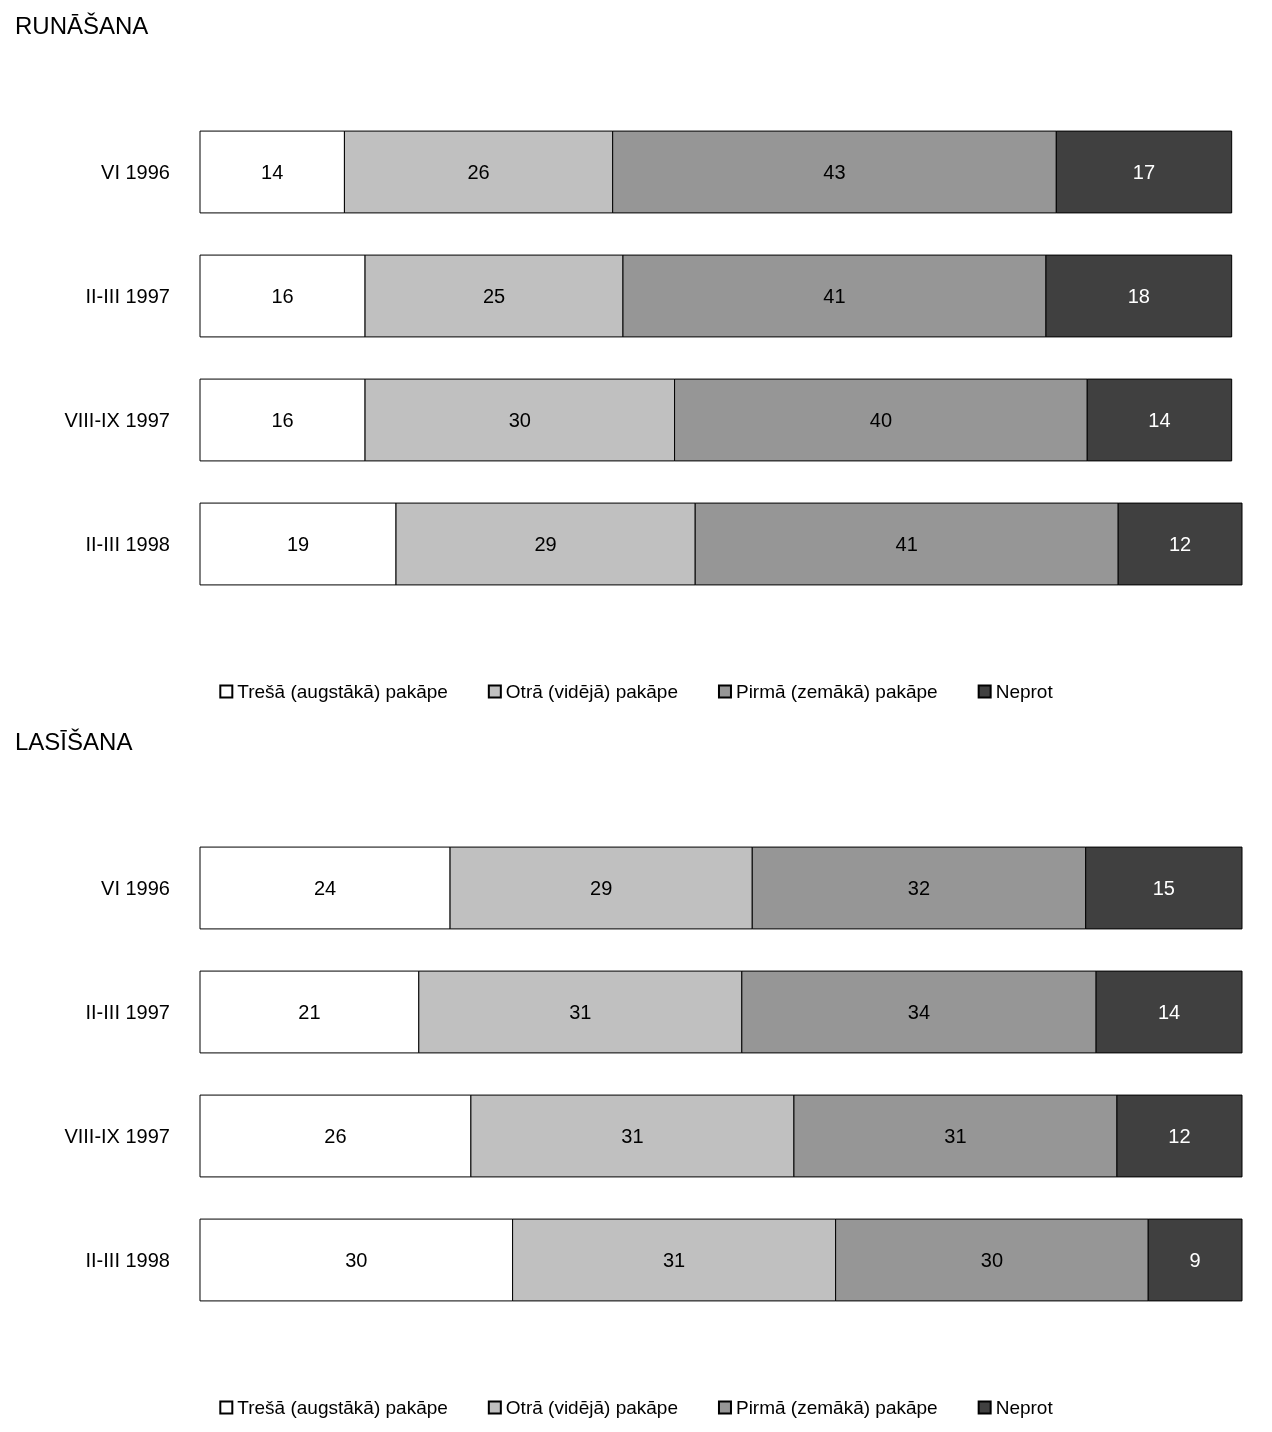 The height and width of the screenshot is (1432, 1272). Describe the element at coordinates (834, 172) in the screenshot. I see `data-label: 43` at that location.